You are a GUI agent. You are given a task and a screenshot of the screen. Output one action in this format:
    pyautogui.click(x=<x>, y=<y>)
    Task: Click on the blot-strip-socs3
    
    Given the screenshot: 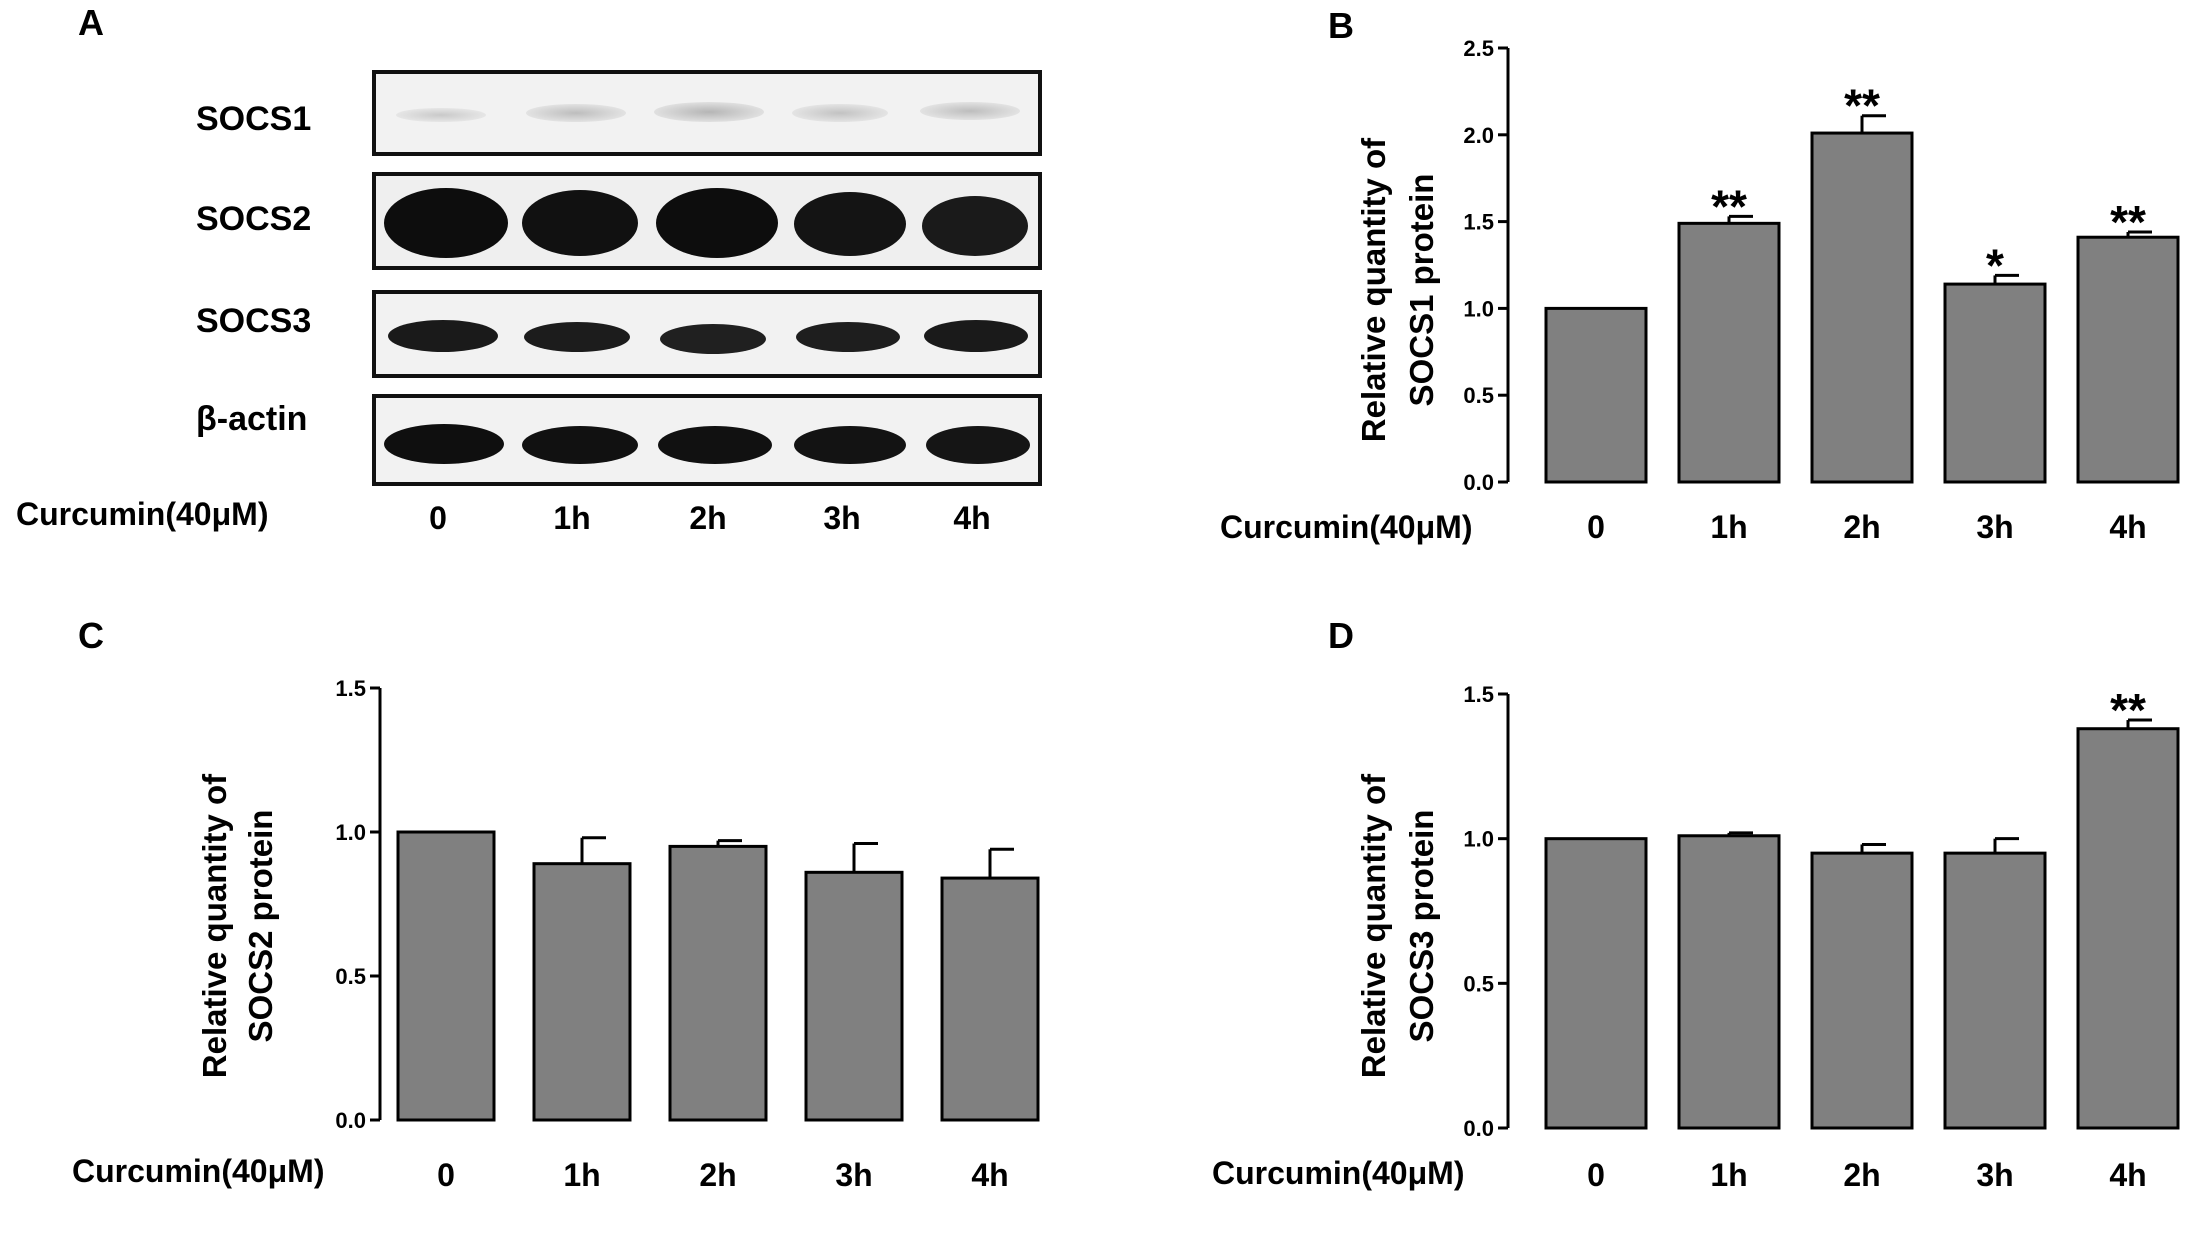 What is the action you would take?
    pyautogui.click(x=707, y=334)
    